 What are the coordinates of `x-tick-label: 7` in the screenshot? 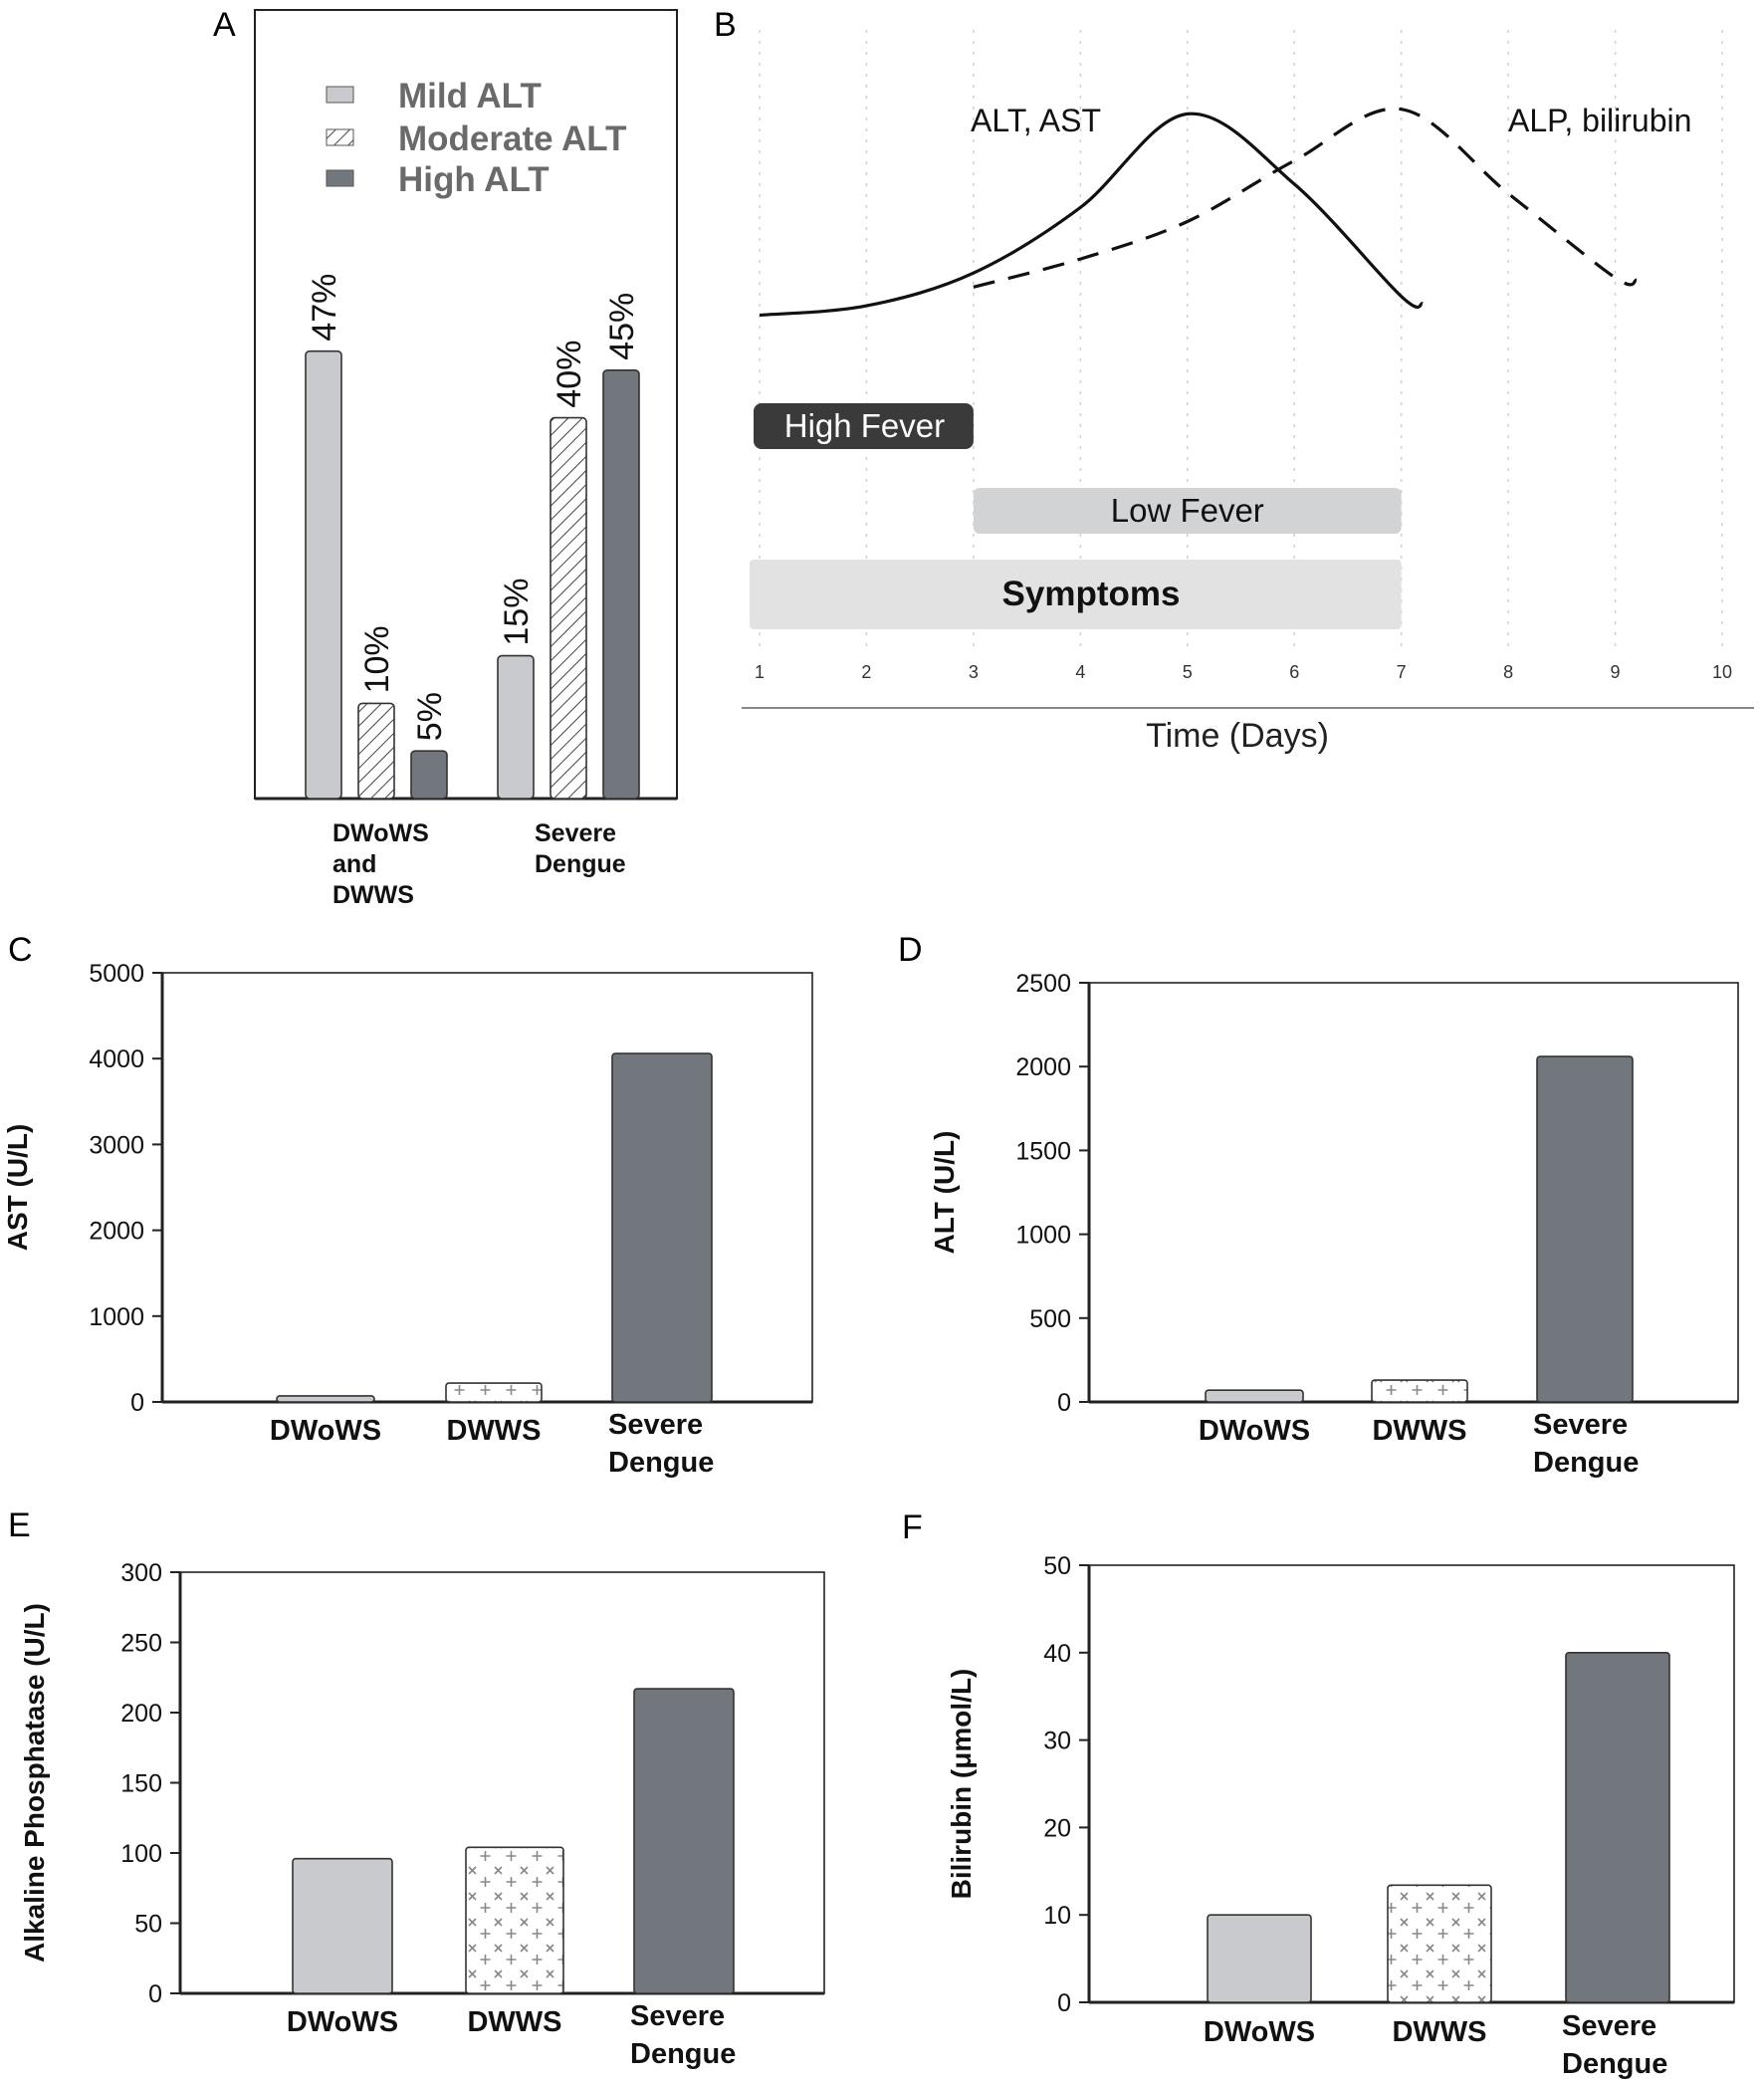 It's located at (1402, 672).